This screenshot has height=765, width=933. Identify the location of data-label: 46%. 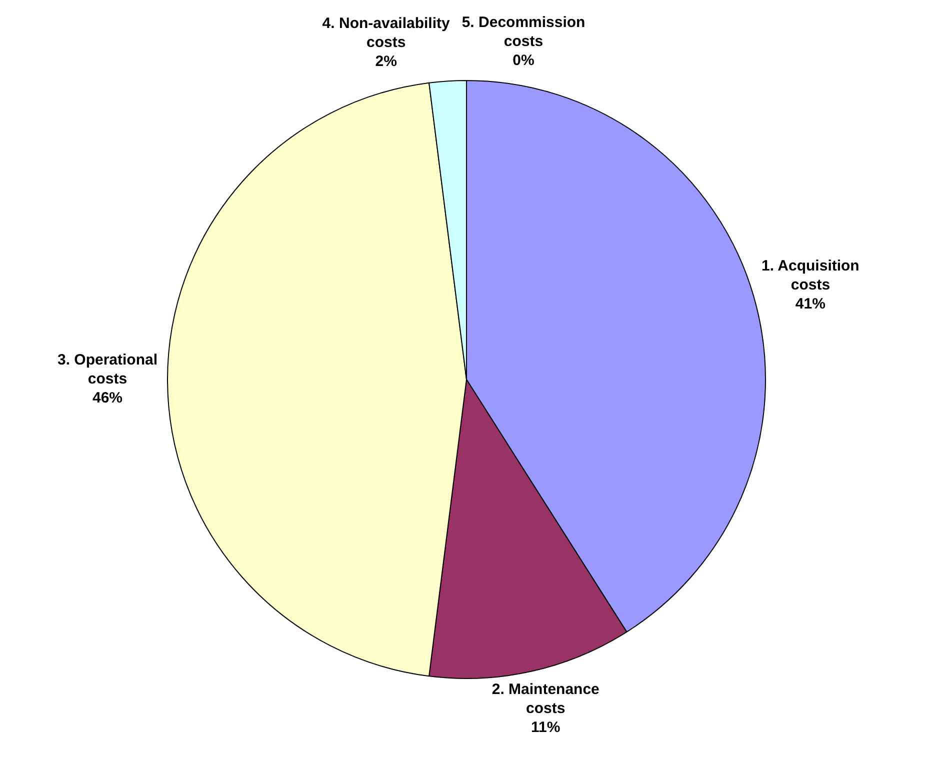
(107, 398).